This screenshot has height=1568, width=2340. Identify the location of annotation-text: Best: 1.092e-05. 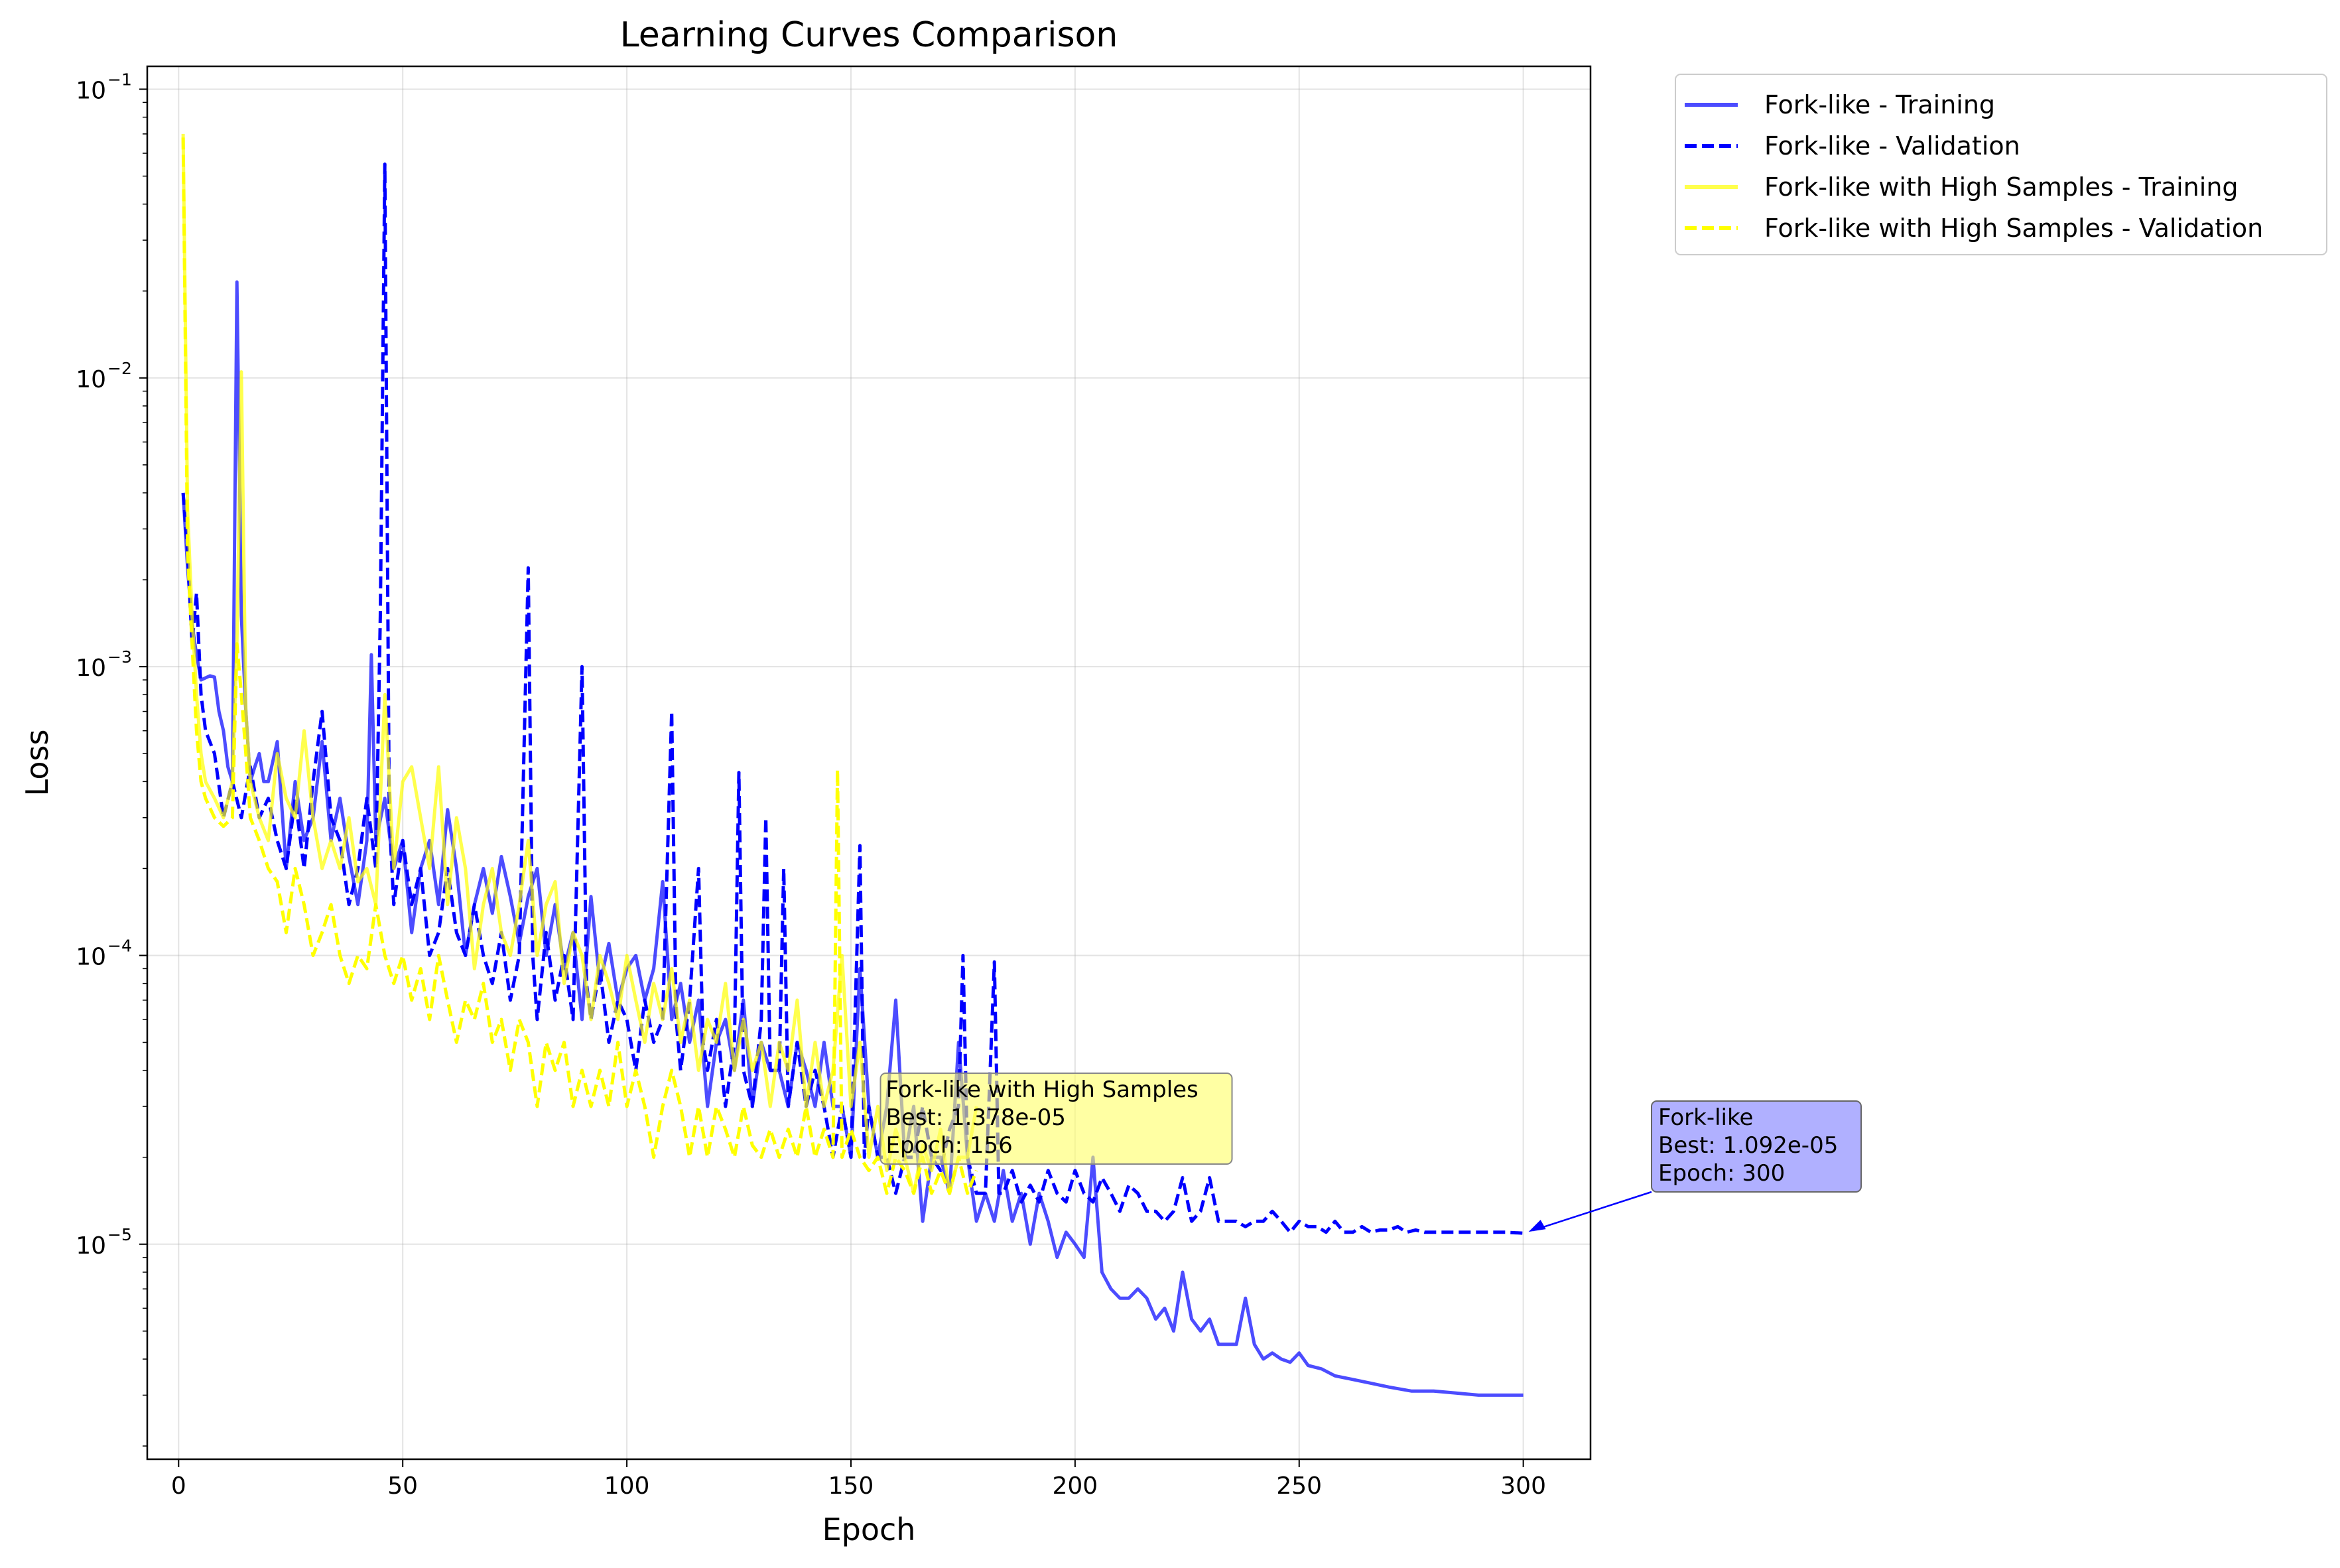
(1748, 1145).